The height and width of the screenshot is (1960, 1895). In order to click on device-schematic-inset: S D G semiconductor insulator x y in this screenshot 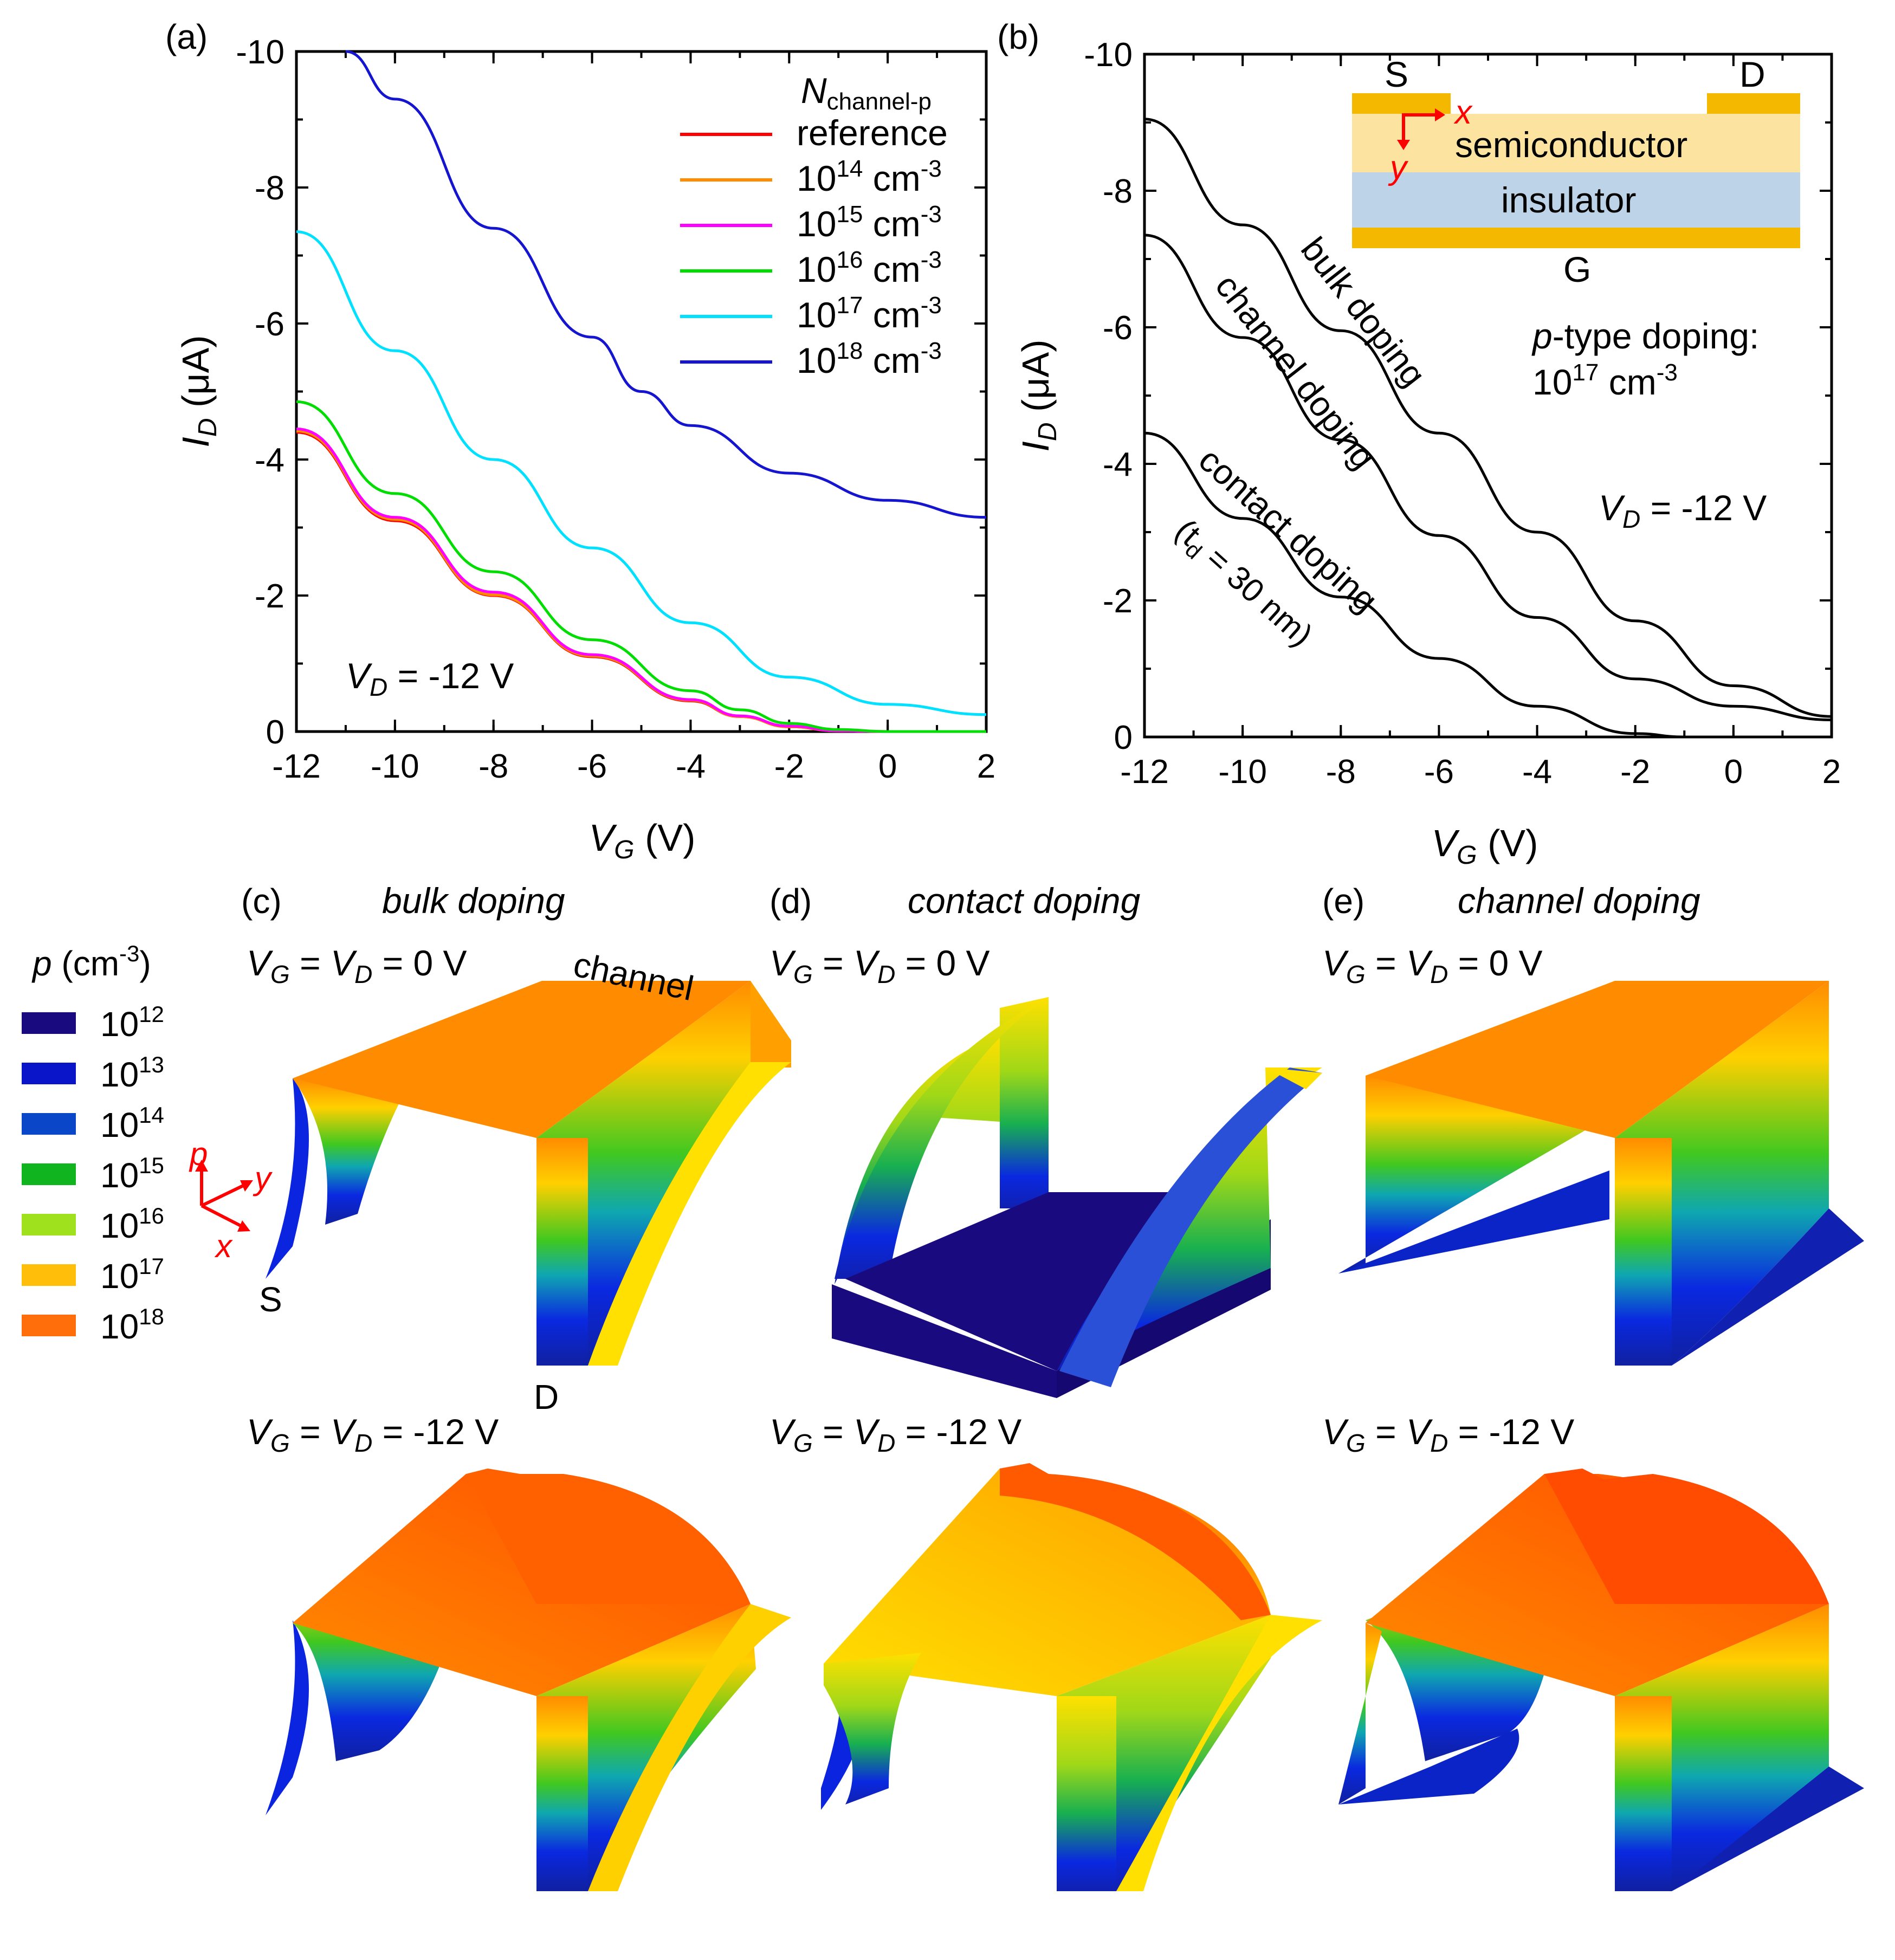, I will do `click(1576, 171)`.